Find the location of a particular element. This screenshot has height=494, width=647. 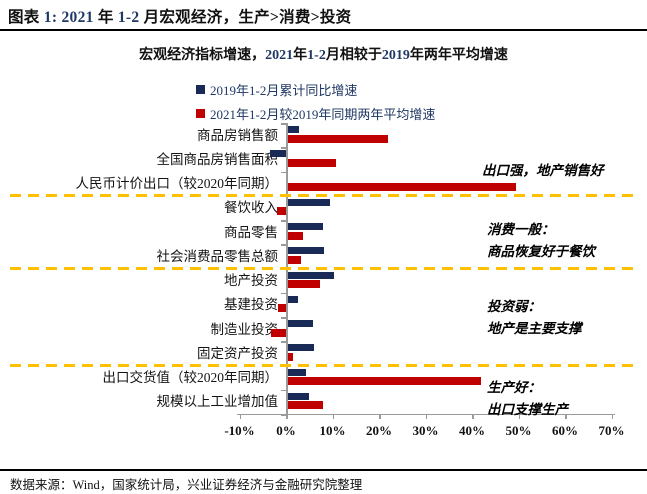

legend-item: 2021年1-2月较2019年同期两年平均增速 is located at coordinates (315, 113).